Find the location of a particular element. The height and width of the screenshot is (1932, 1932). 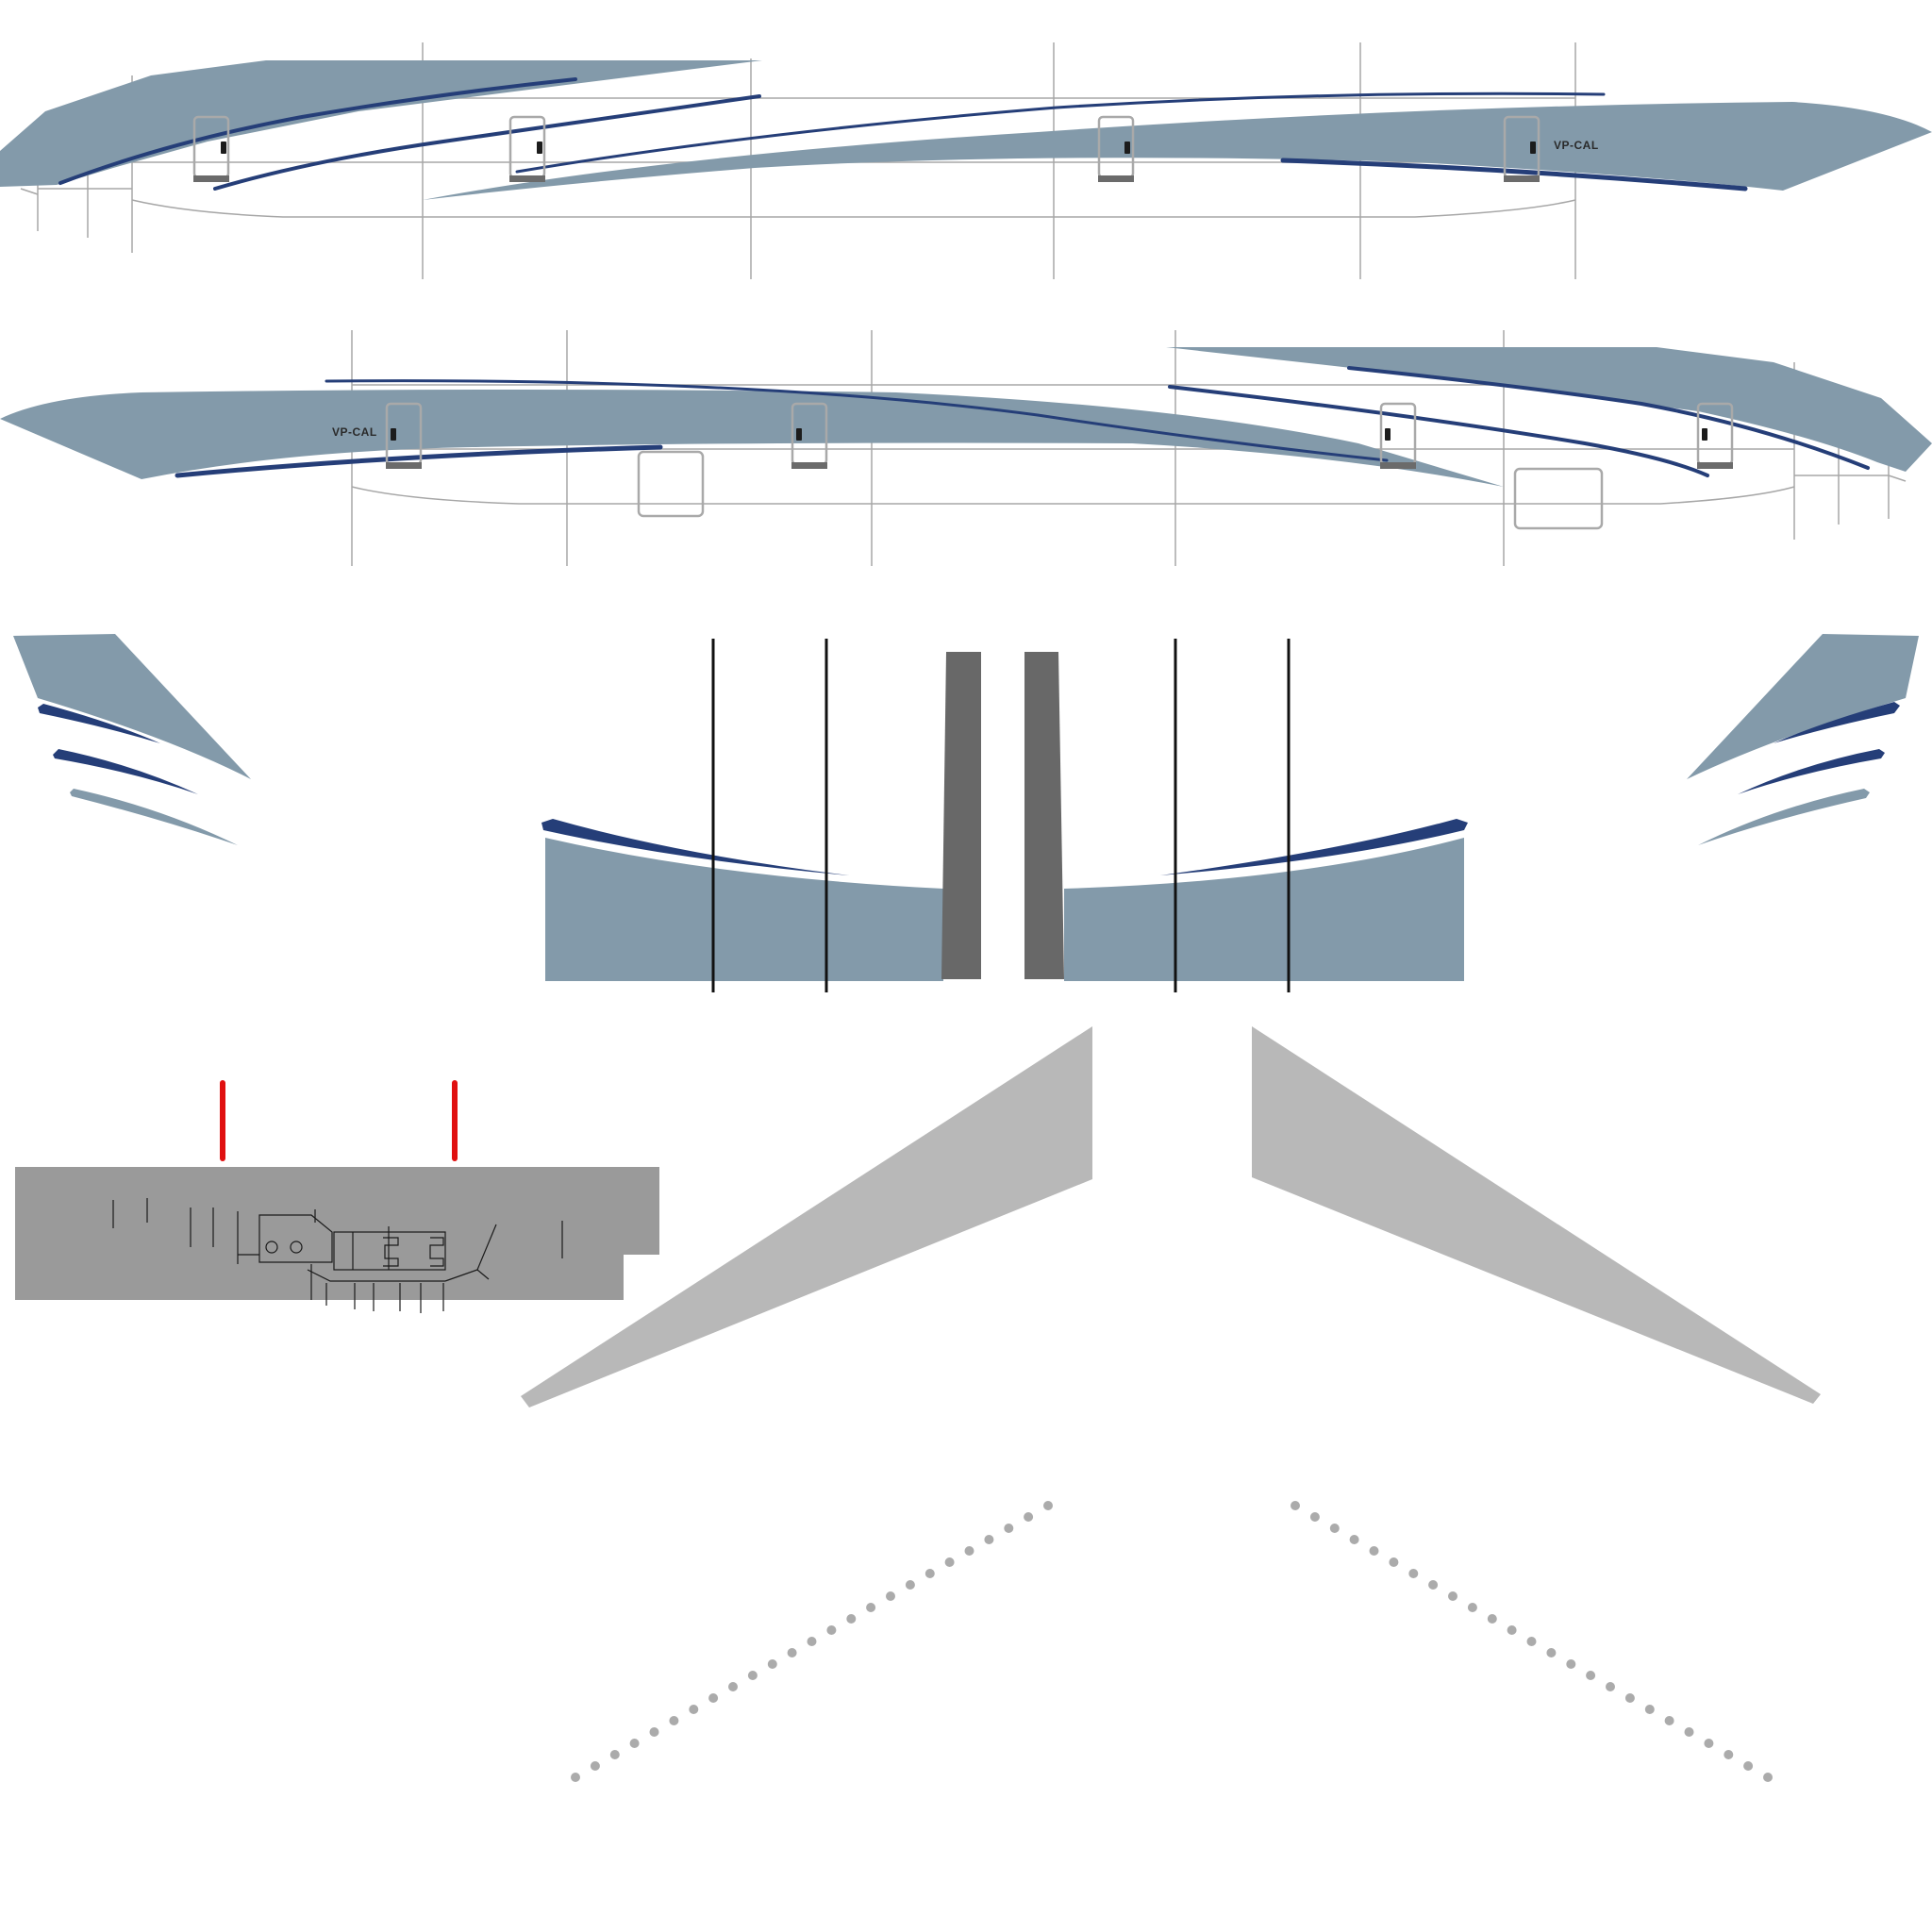

horizontal-stabilizer-left is located at coordinates (132, 740).